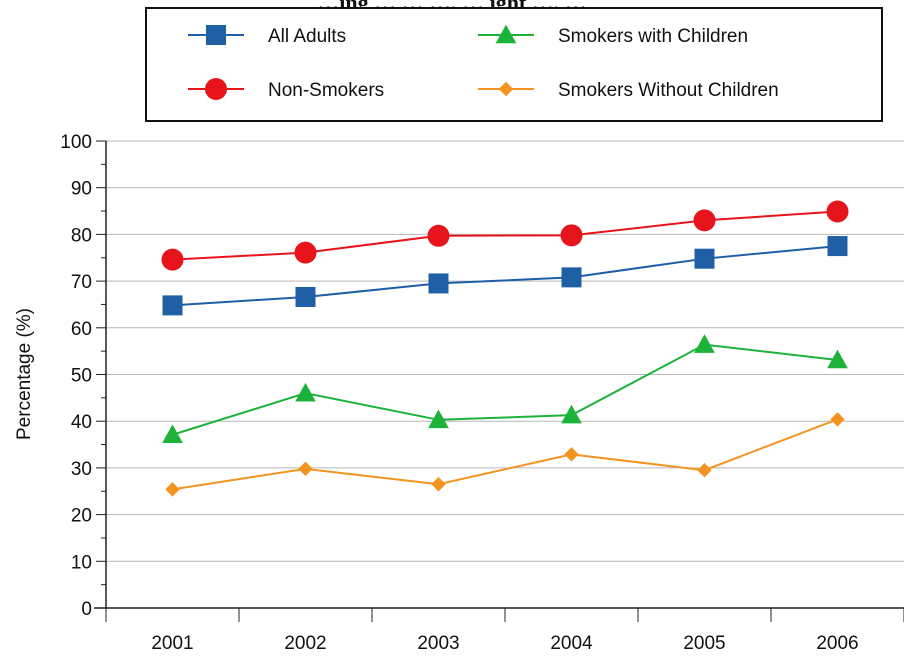 The image size is (904, 656). I want to click on series-all-adults, so click(505, 276).